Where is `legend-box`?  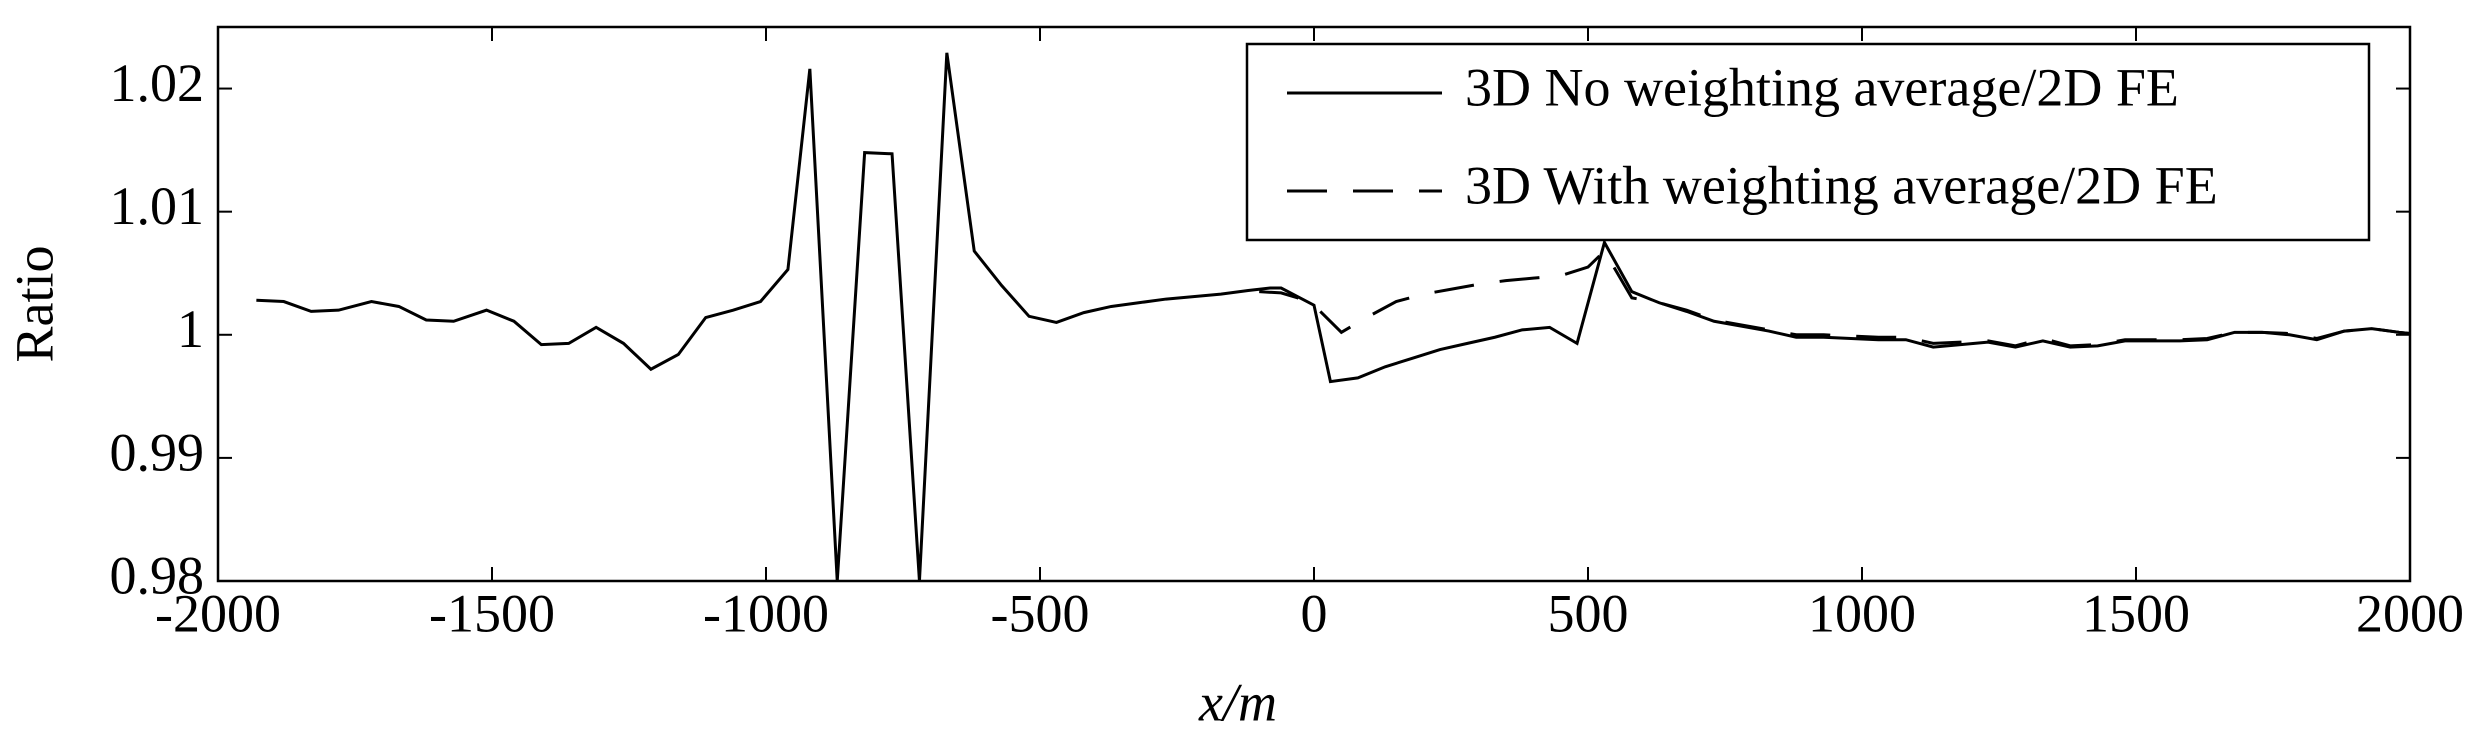
legend-box is located at coordinates (1808, 142).